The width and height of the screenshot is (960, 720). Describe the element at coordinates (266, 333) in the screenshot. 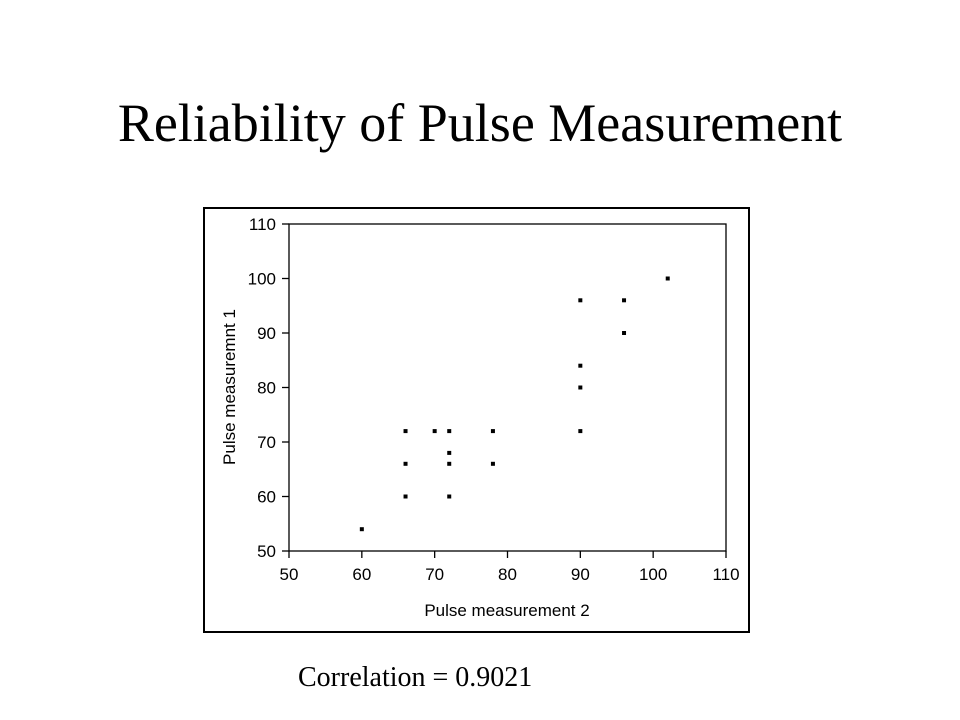

I see `y-tick-label: 90` at that location.